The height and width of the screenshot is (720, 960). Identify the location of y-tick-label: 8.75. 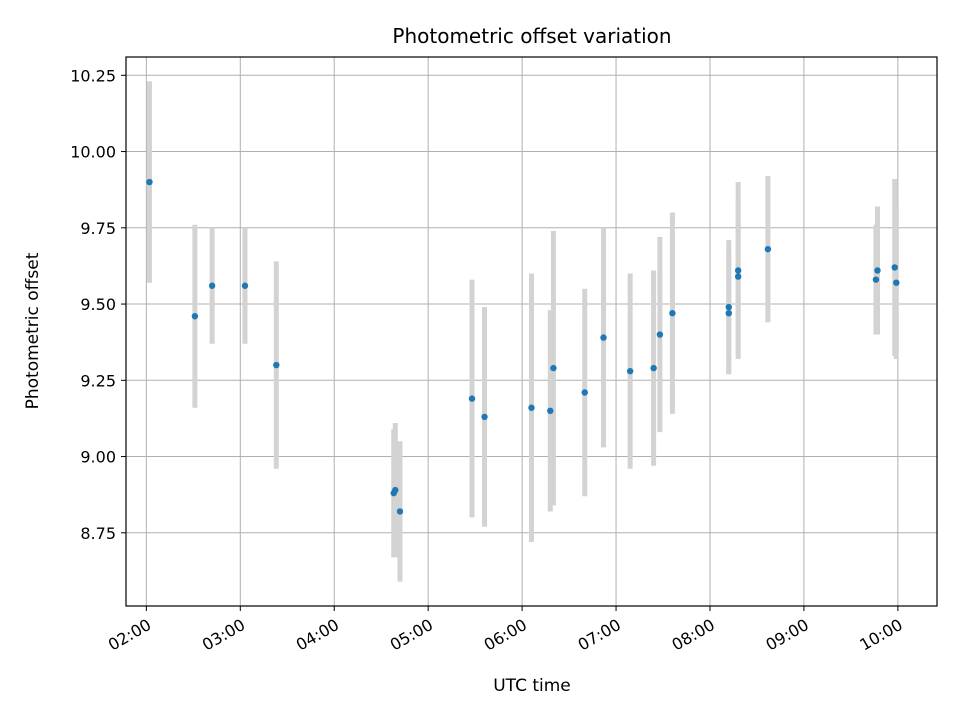
(98, 533).